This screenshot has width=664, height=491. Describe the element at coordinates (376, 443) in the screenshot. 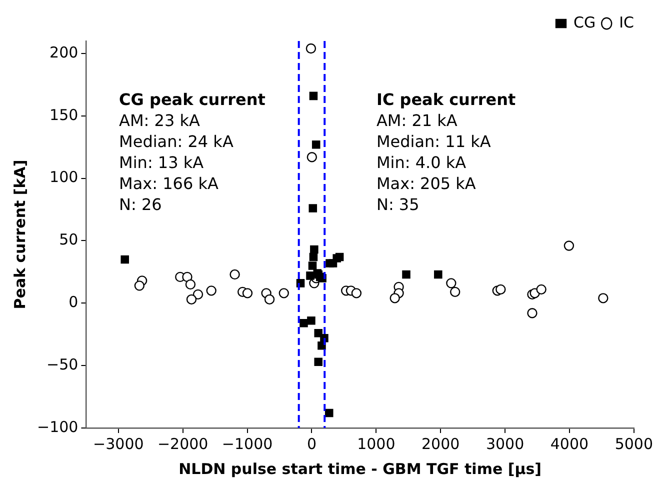

I see `x-tick-label: 1000` at that location.